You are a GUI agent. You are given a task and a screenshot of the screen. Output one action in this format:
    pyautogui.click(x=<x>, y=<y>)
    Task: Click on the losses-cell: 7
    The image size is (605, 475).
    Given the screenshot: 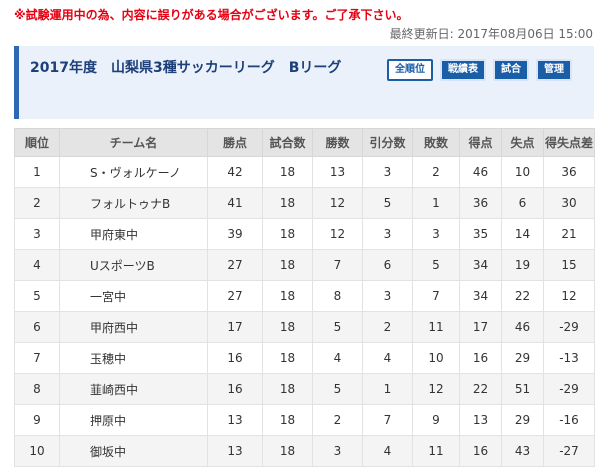 What is the action you would take?
    pyautogui.click(x=436, y=296)
    